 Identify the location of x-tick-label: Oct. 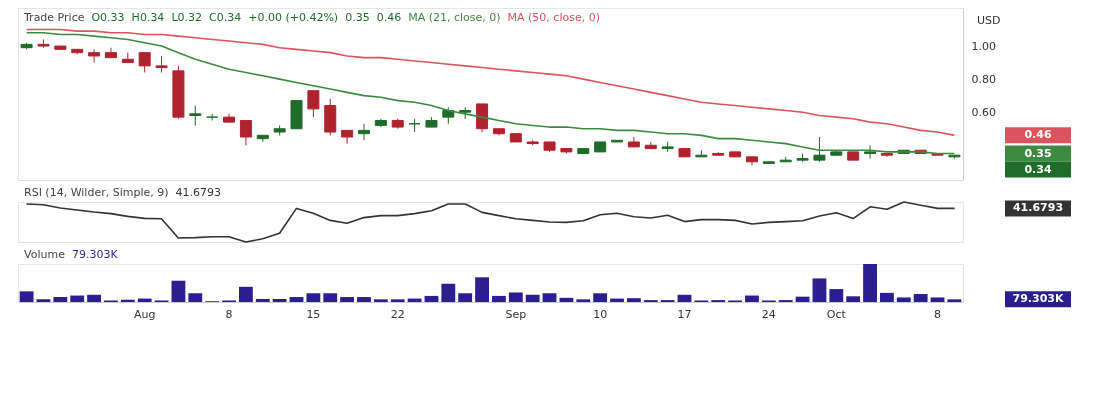
(836, 314).